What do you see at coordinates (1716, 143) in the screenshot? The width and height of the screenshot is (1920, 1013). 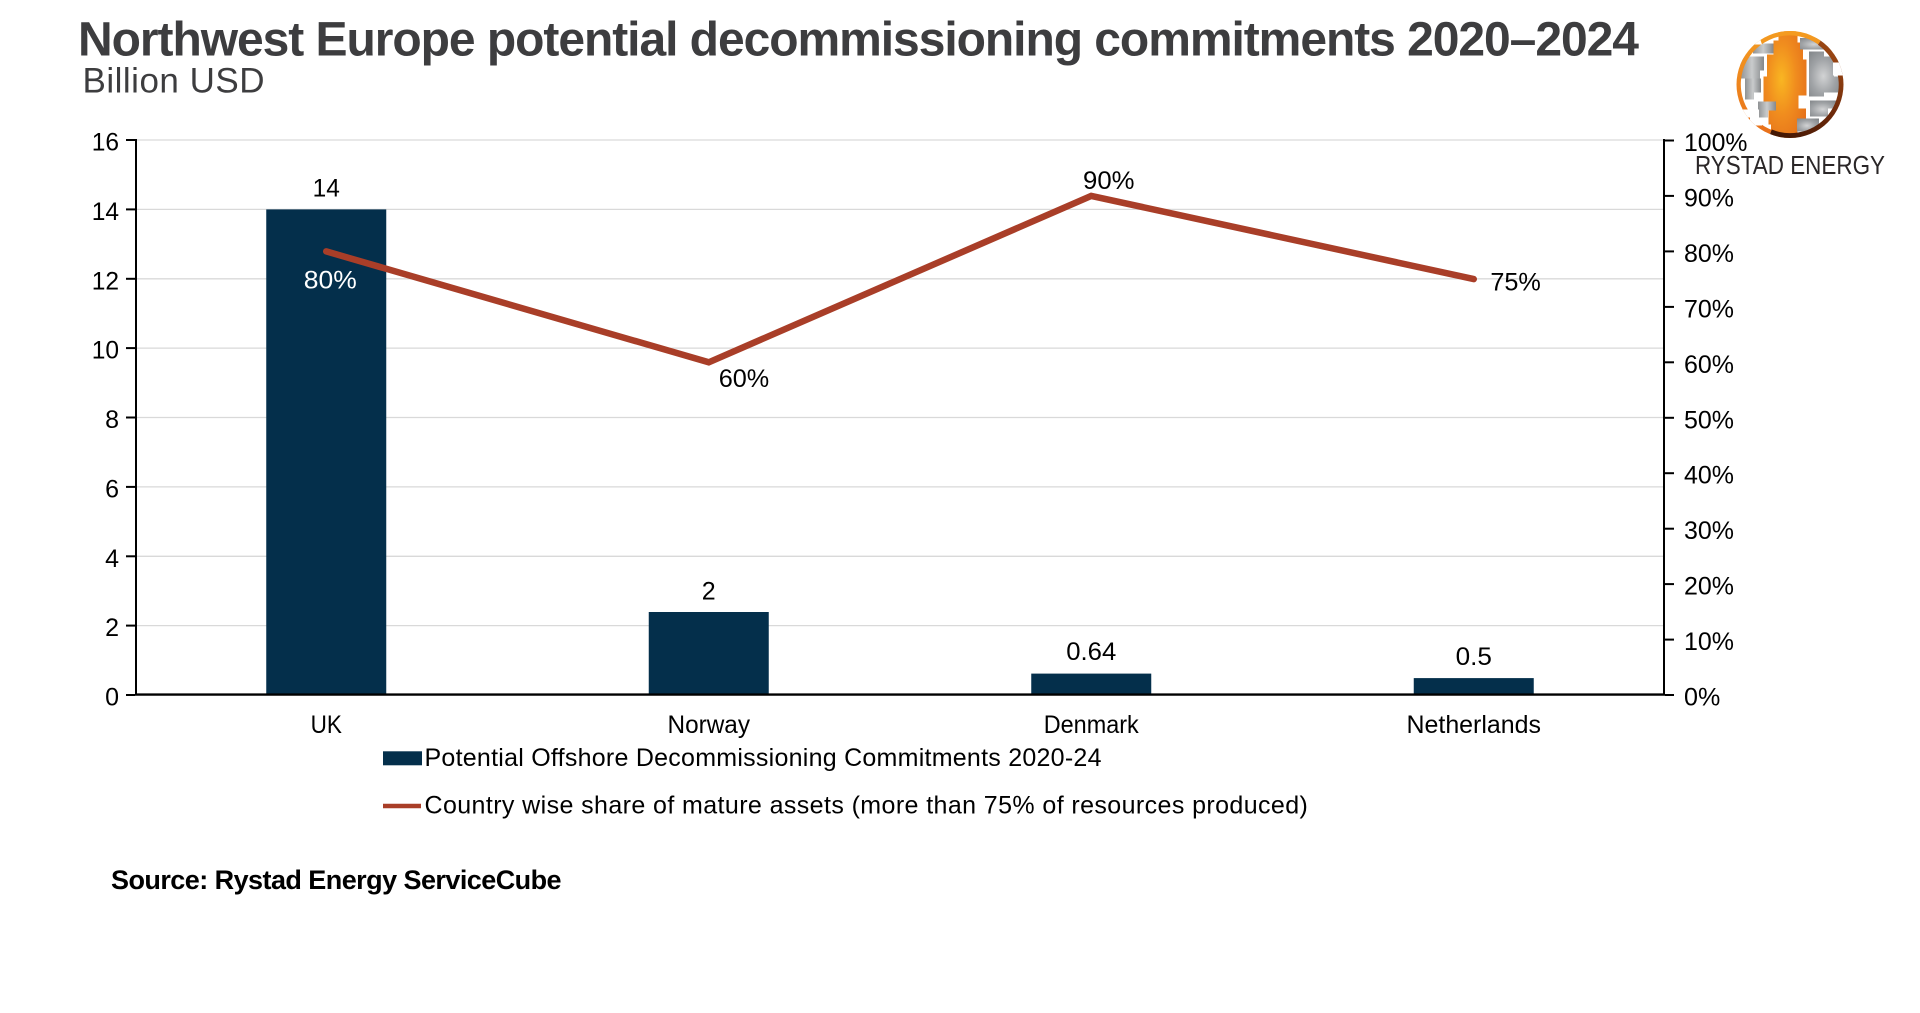 I see `svg-text: 100%` at bounding box center [1716, 143].